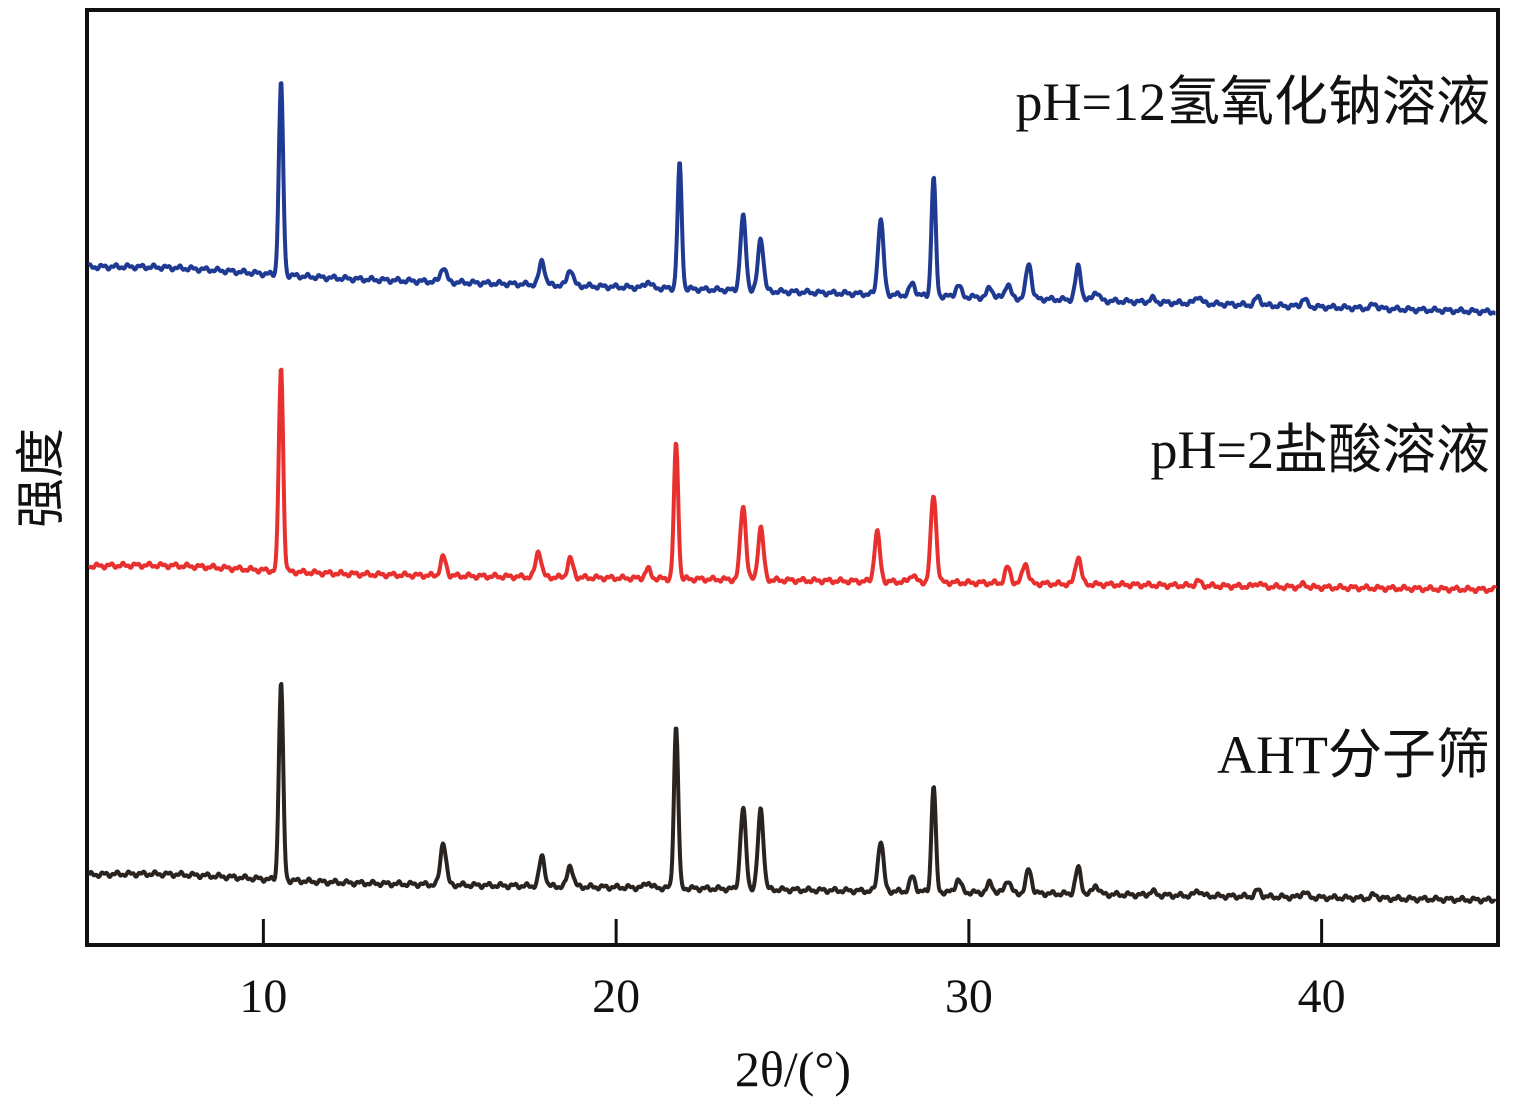 The image size is (1517, 1099). I want to click on x-ticks: 10 20 30 40, so click(792, 971).